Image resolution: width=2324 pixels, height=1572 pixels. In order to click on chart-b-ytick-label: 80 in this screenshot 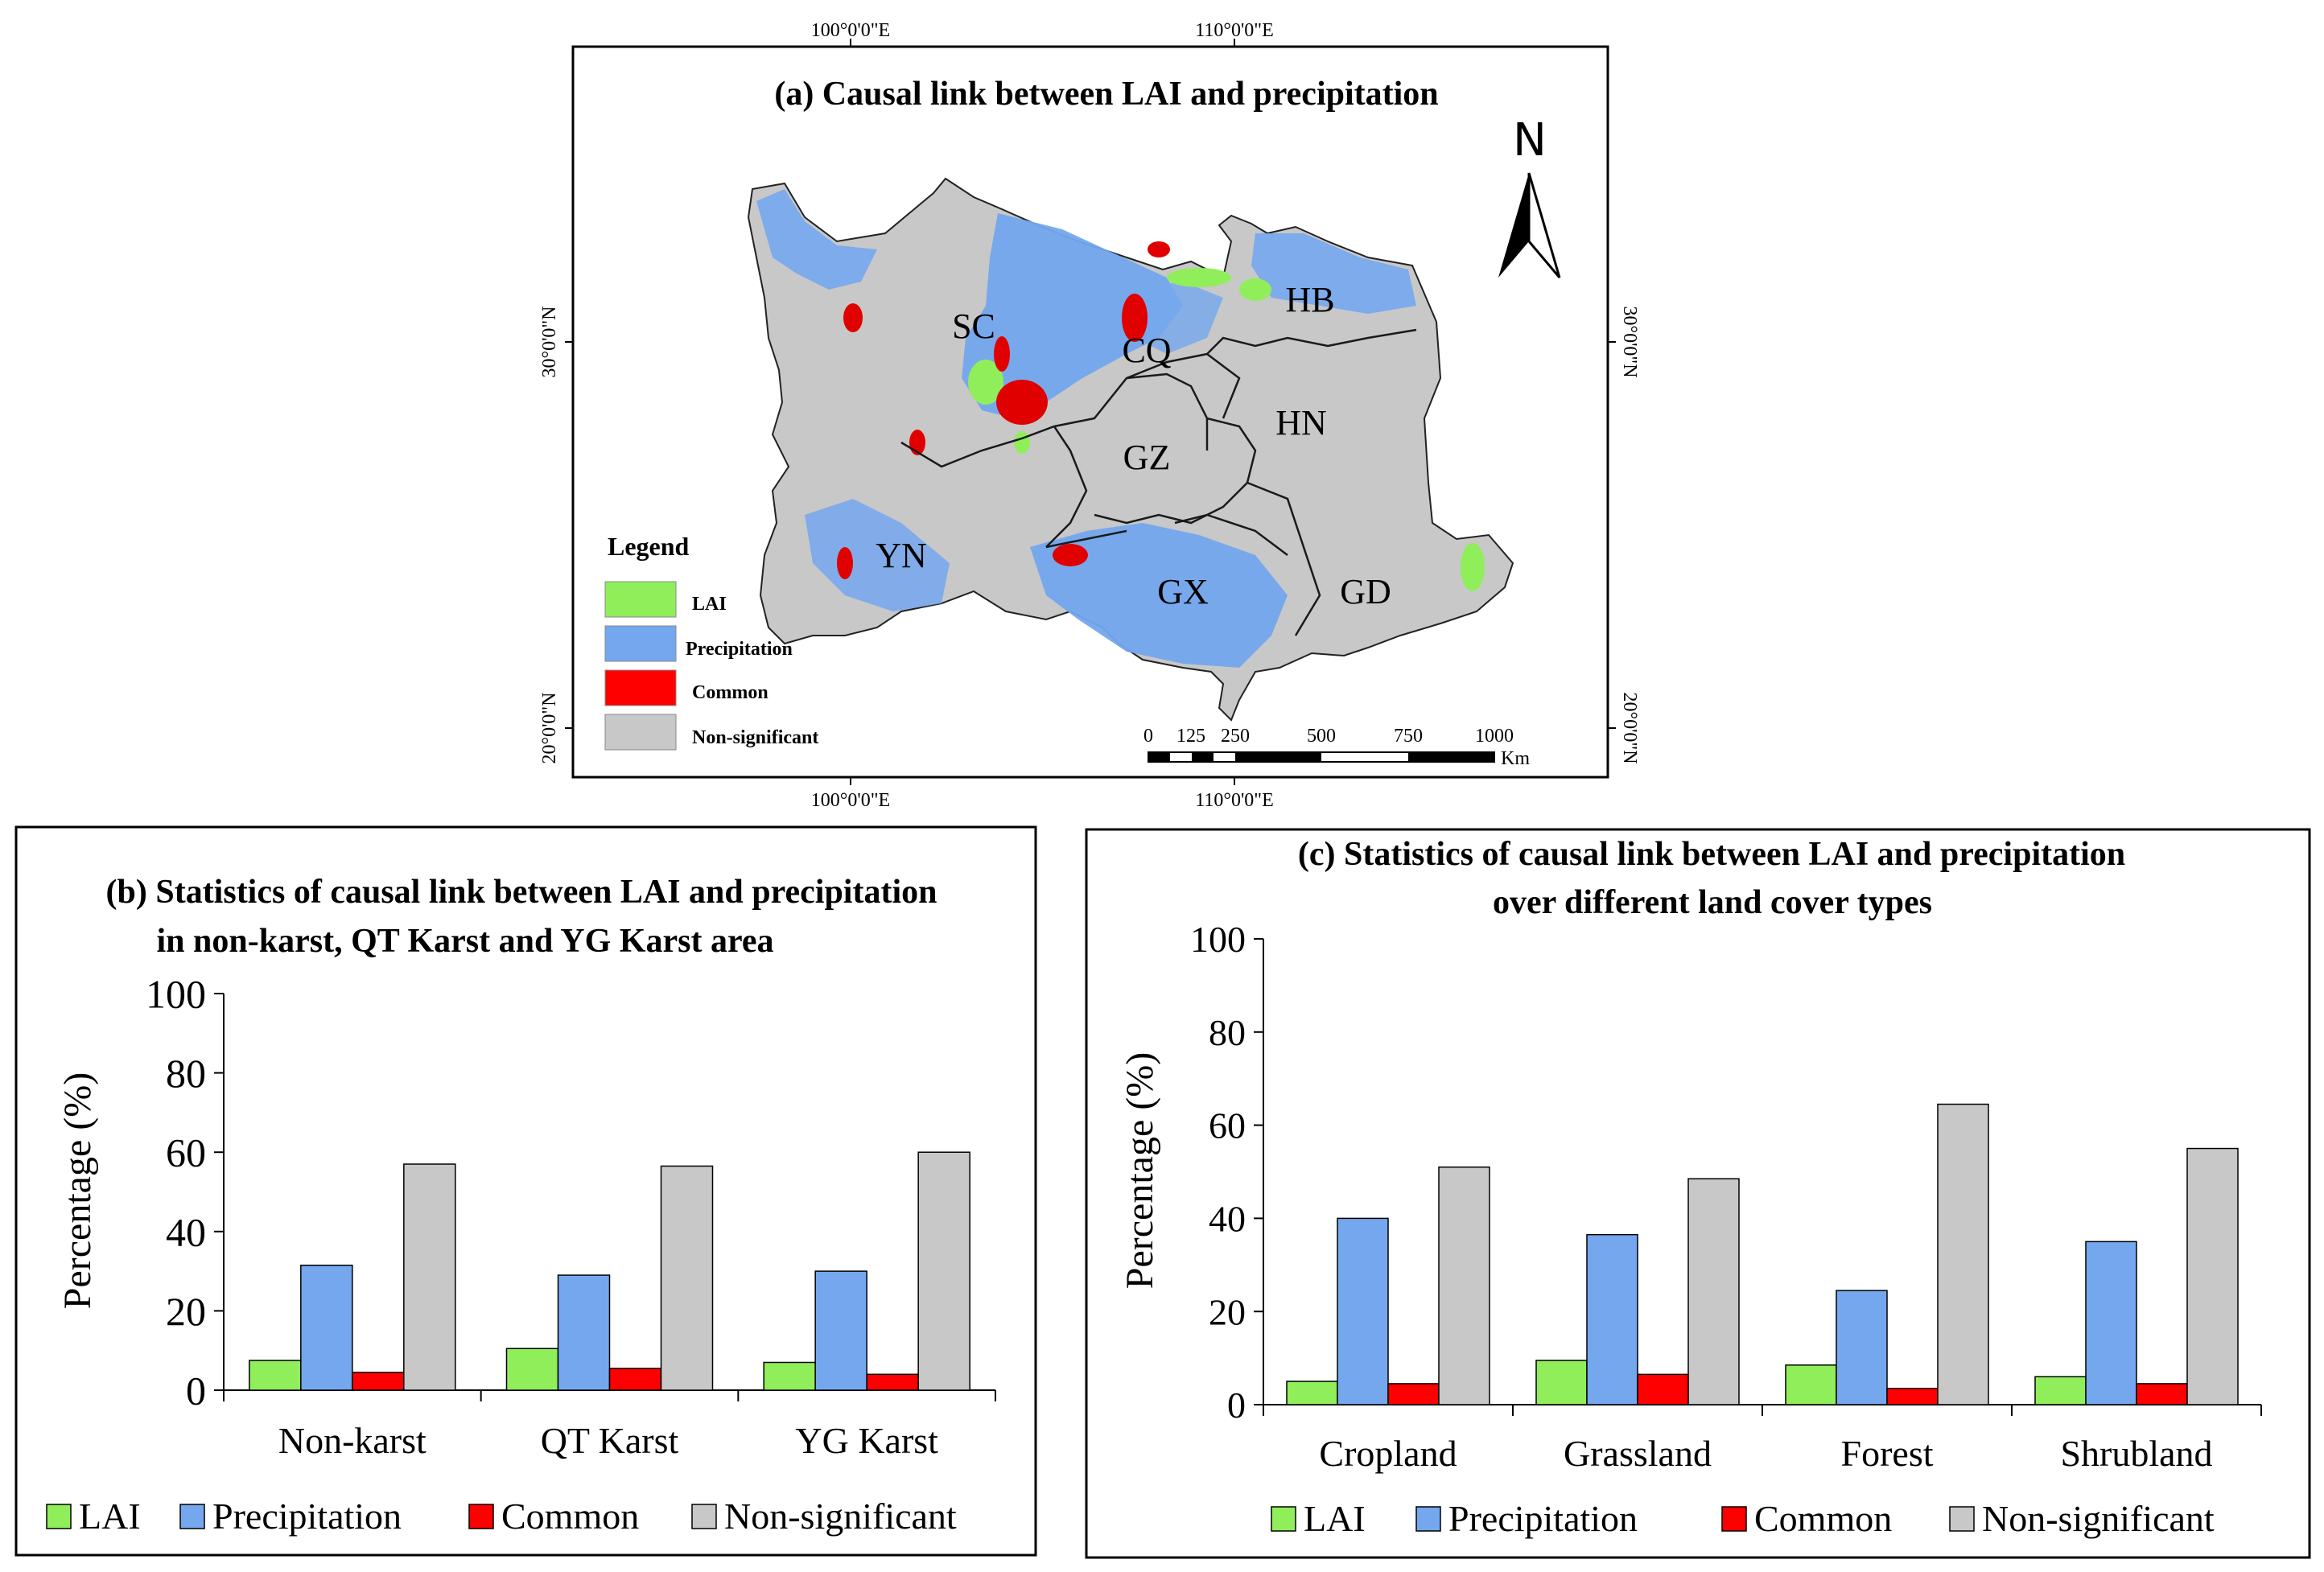, I will do `click(186, 1073)`.